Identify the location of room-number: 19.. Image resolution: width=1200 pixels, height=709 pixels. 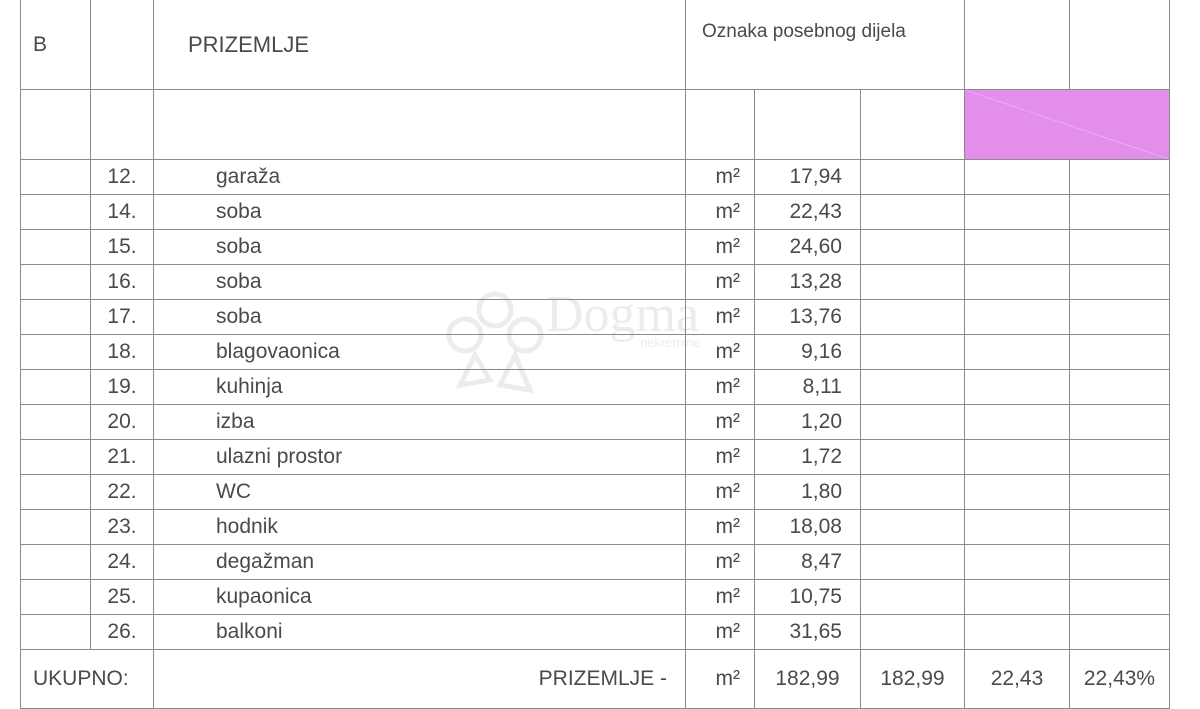
(122, 387).